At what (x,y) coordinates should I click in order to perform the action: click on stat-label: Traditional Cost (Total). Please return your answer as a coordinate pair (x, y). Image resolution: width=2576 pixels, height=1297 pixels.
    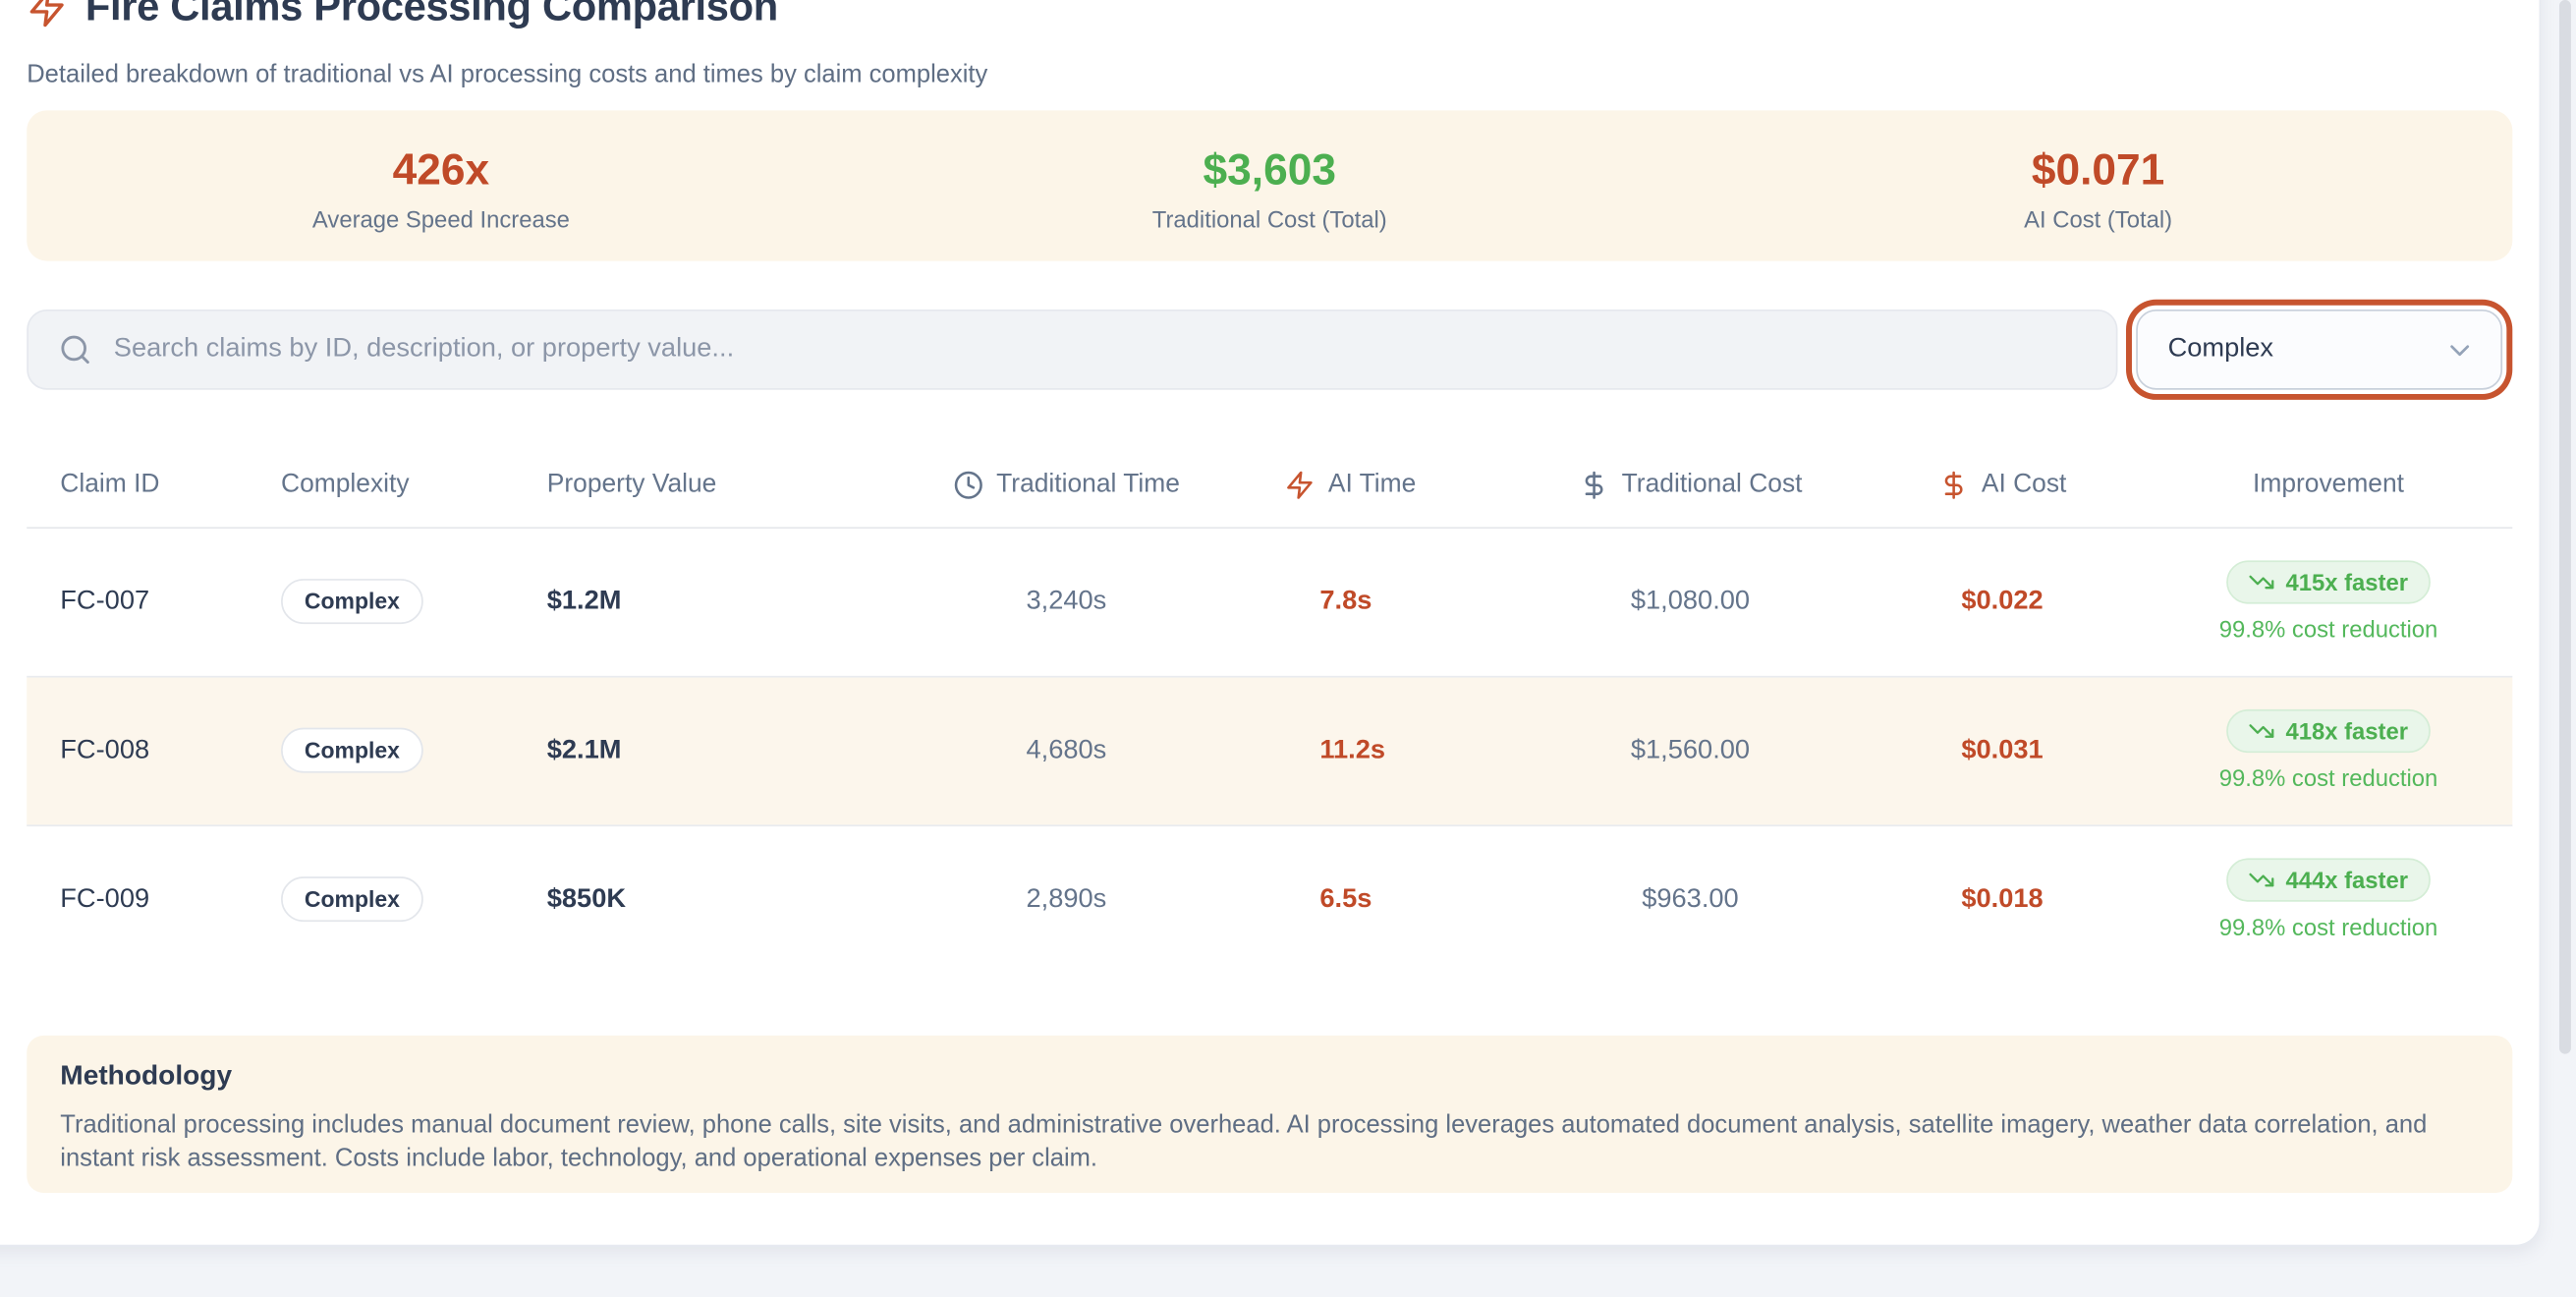
    Looking at the image, I should click on (1269, 218).